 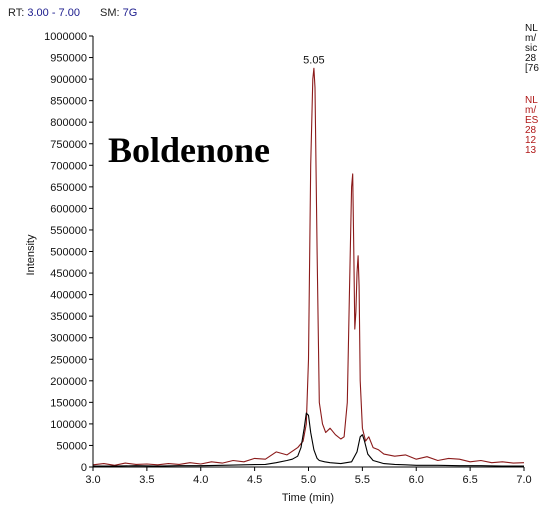 What do you see at coordinates (68, 80) in the screenshot?
I see `y-tick-label: 900000` at bounding box center [68, 80].